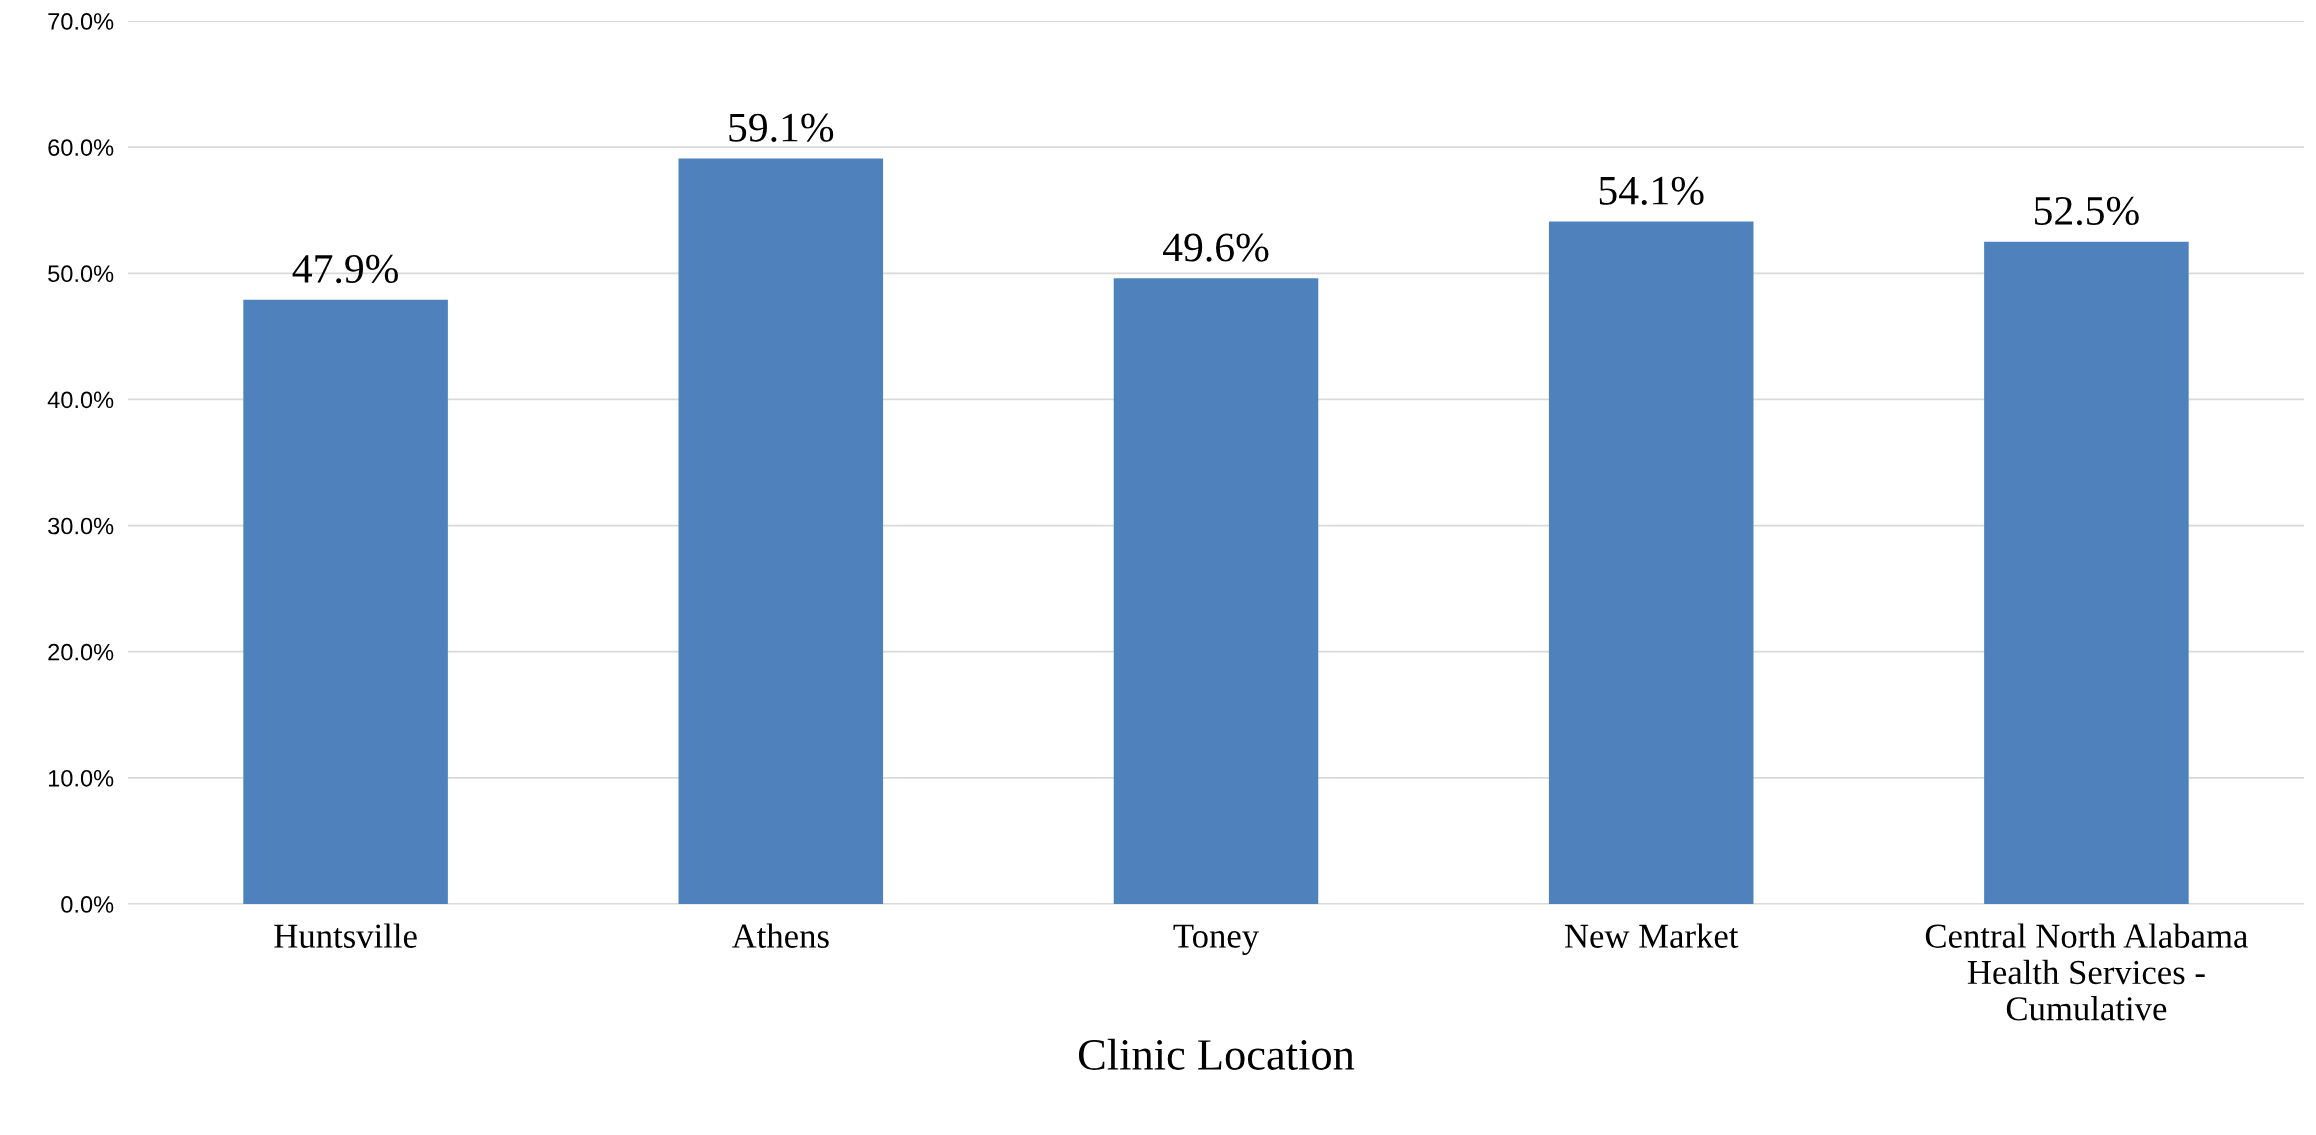 Image resolution: width=2316 pixels, height=1135 pixels. What do you see at coordinates (81, 526) in the screenshot?
I see `y-tick-label: 30.0%` at bounding box center [81, 526].